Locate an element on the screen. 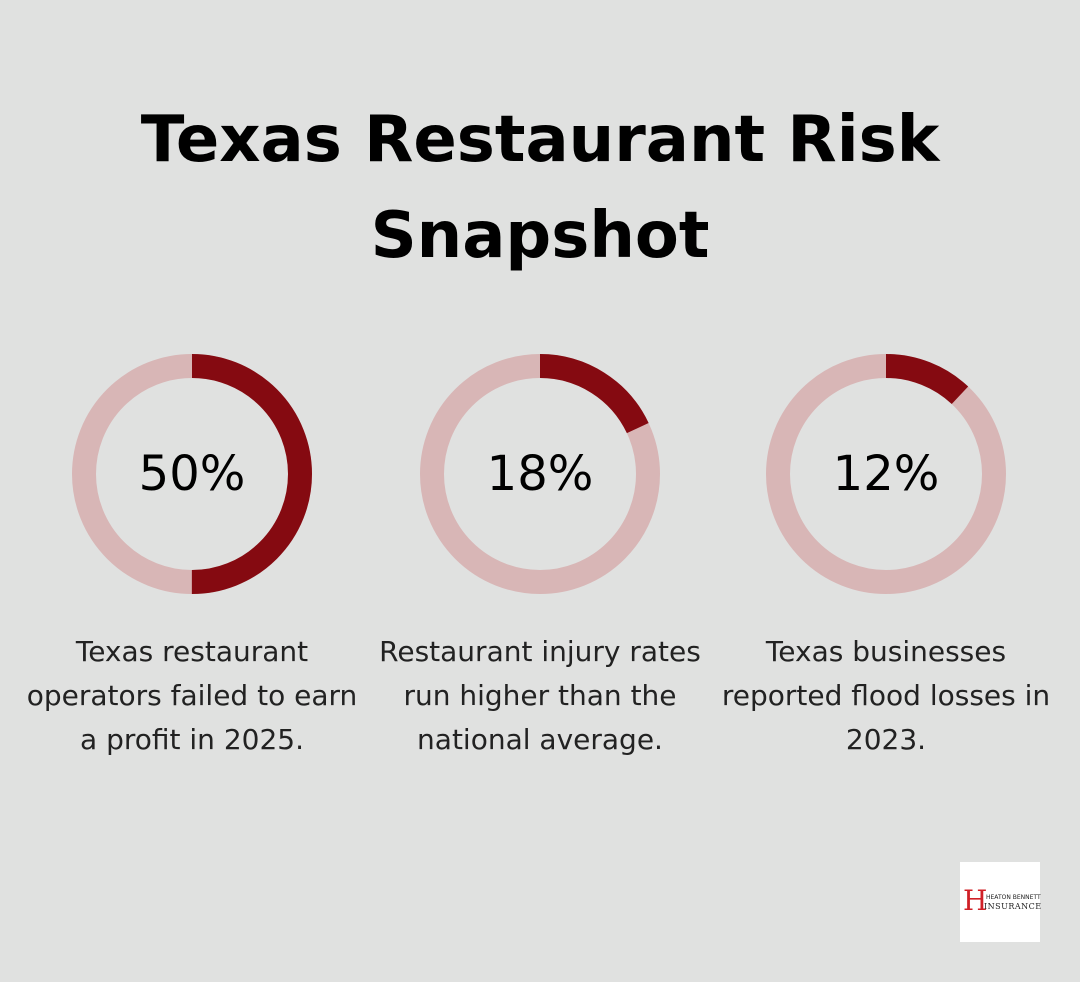 This screenshot has height=982, width=1080. percent-label-2: 18% is located at coordinates (540, 474).